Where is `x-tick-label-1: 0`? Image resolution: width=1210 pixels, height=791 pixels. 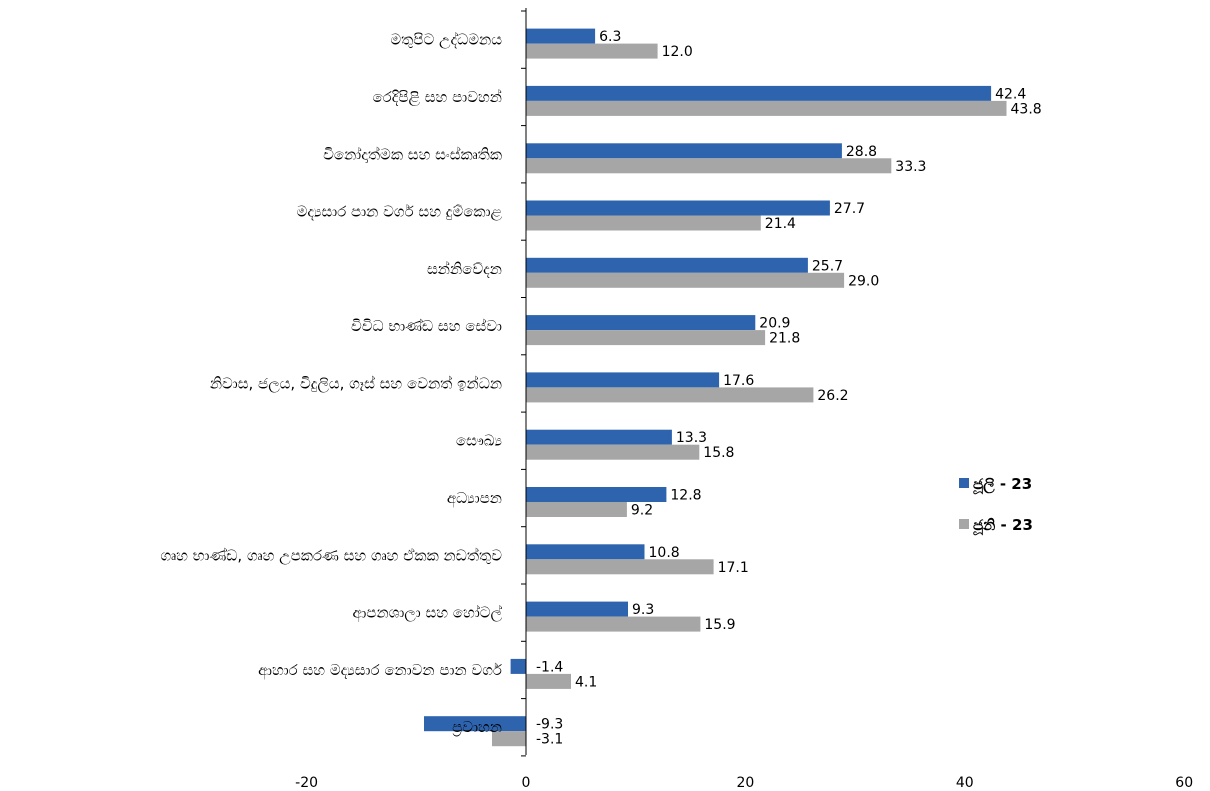 x-tick-label-1: 0 is located at coordinates (526, 783).